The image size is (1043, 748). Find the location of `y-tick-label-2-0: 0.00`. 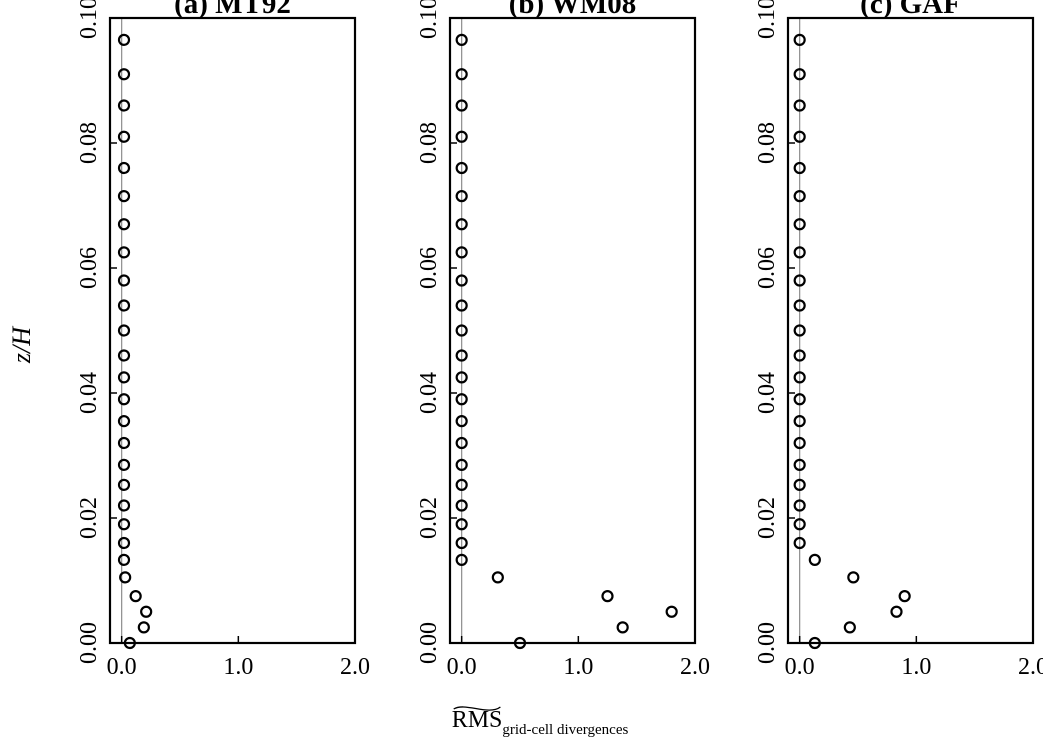

y-tick-label-2-0: 0.00 is located at coordinates (767, 643).